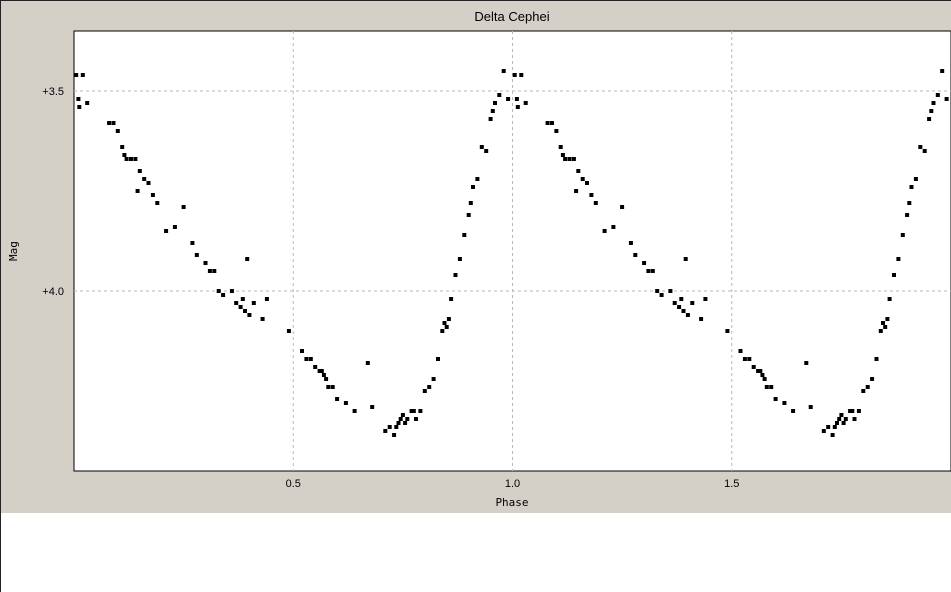  What do you see at coordinates (511, 502) in the screenshot?
I see `x-axis-label: Phase` at bounding box center [511, 502].